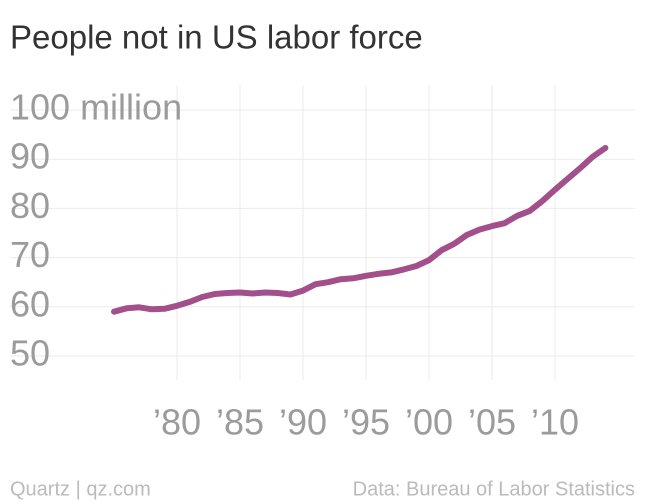 Image resolution: width=645 pixels, height=504 pixels. I want to click on x-tick-label: ’10, so click(555, 422).